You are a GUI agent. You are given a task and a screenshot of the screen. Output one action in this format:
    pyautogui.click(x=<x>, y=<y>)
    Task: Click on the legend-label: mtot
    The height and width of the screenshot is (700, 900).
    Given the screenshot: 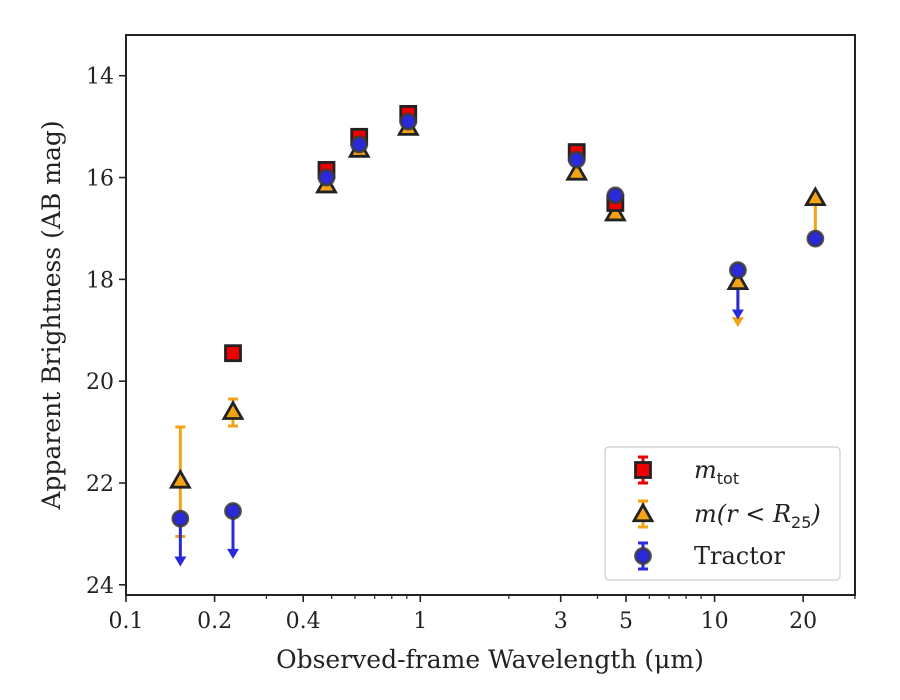 What is the action you would take?
    pyautogui.click(x=716, y=472)
    